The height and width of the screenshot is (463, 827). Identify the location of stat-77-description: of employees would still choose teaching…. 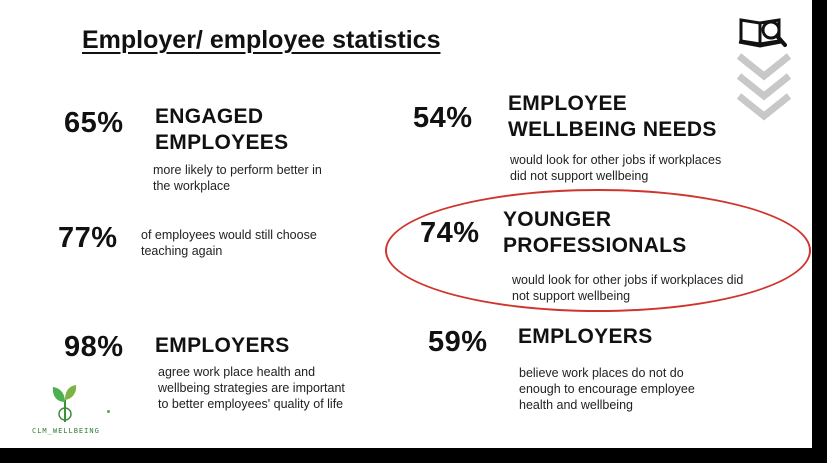
(229, 243).